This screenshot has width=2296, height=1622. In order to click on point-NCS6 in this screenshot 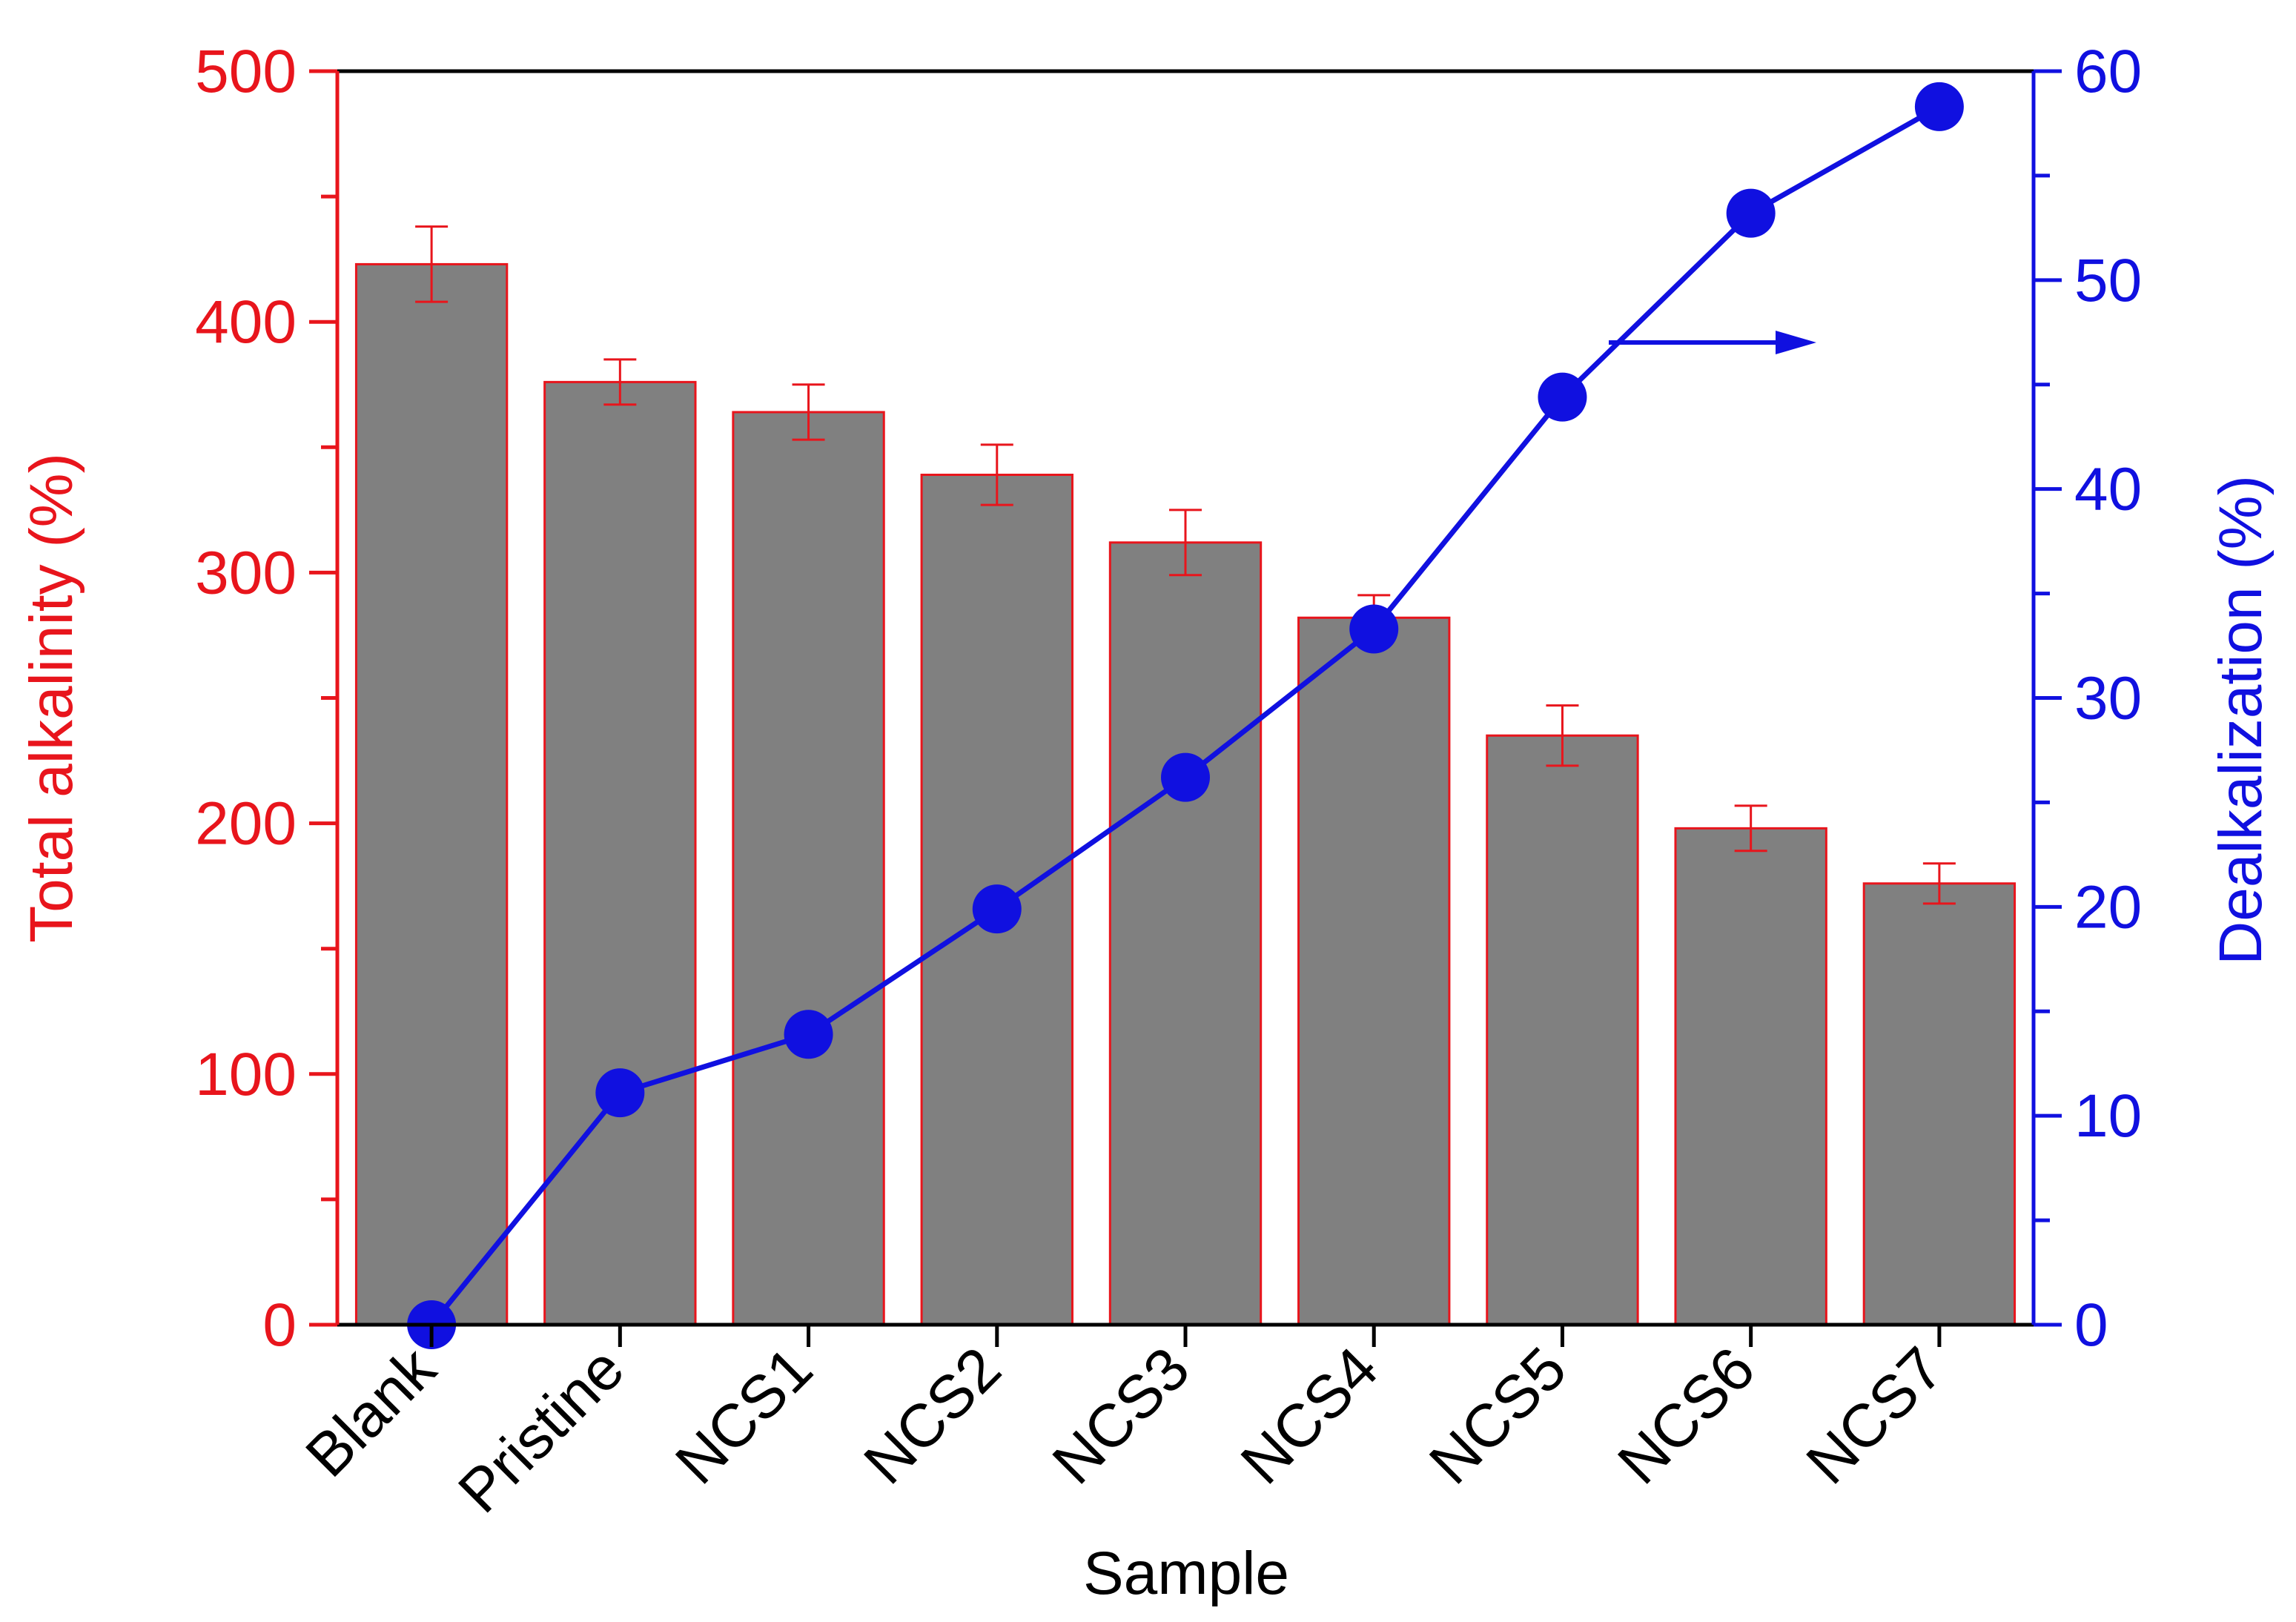, I will do `click(1751, 213)`.